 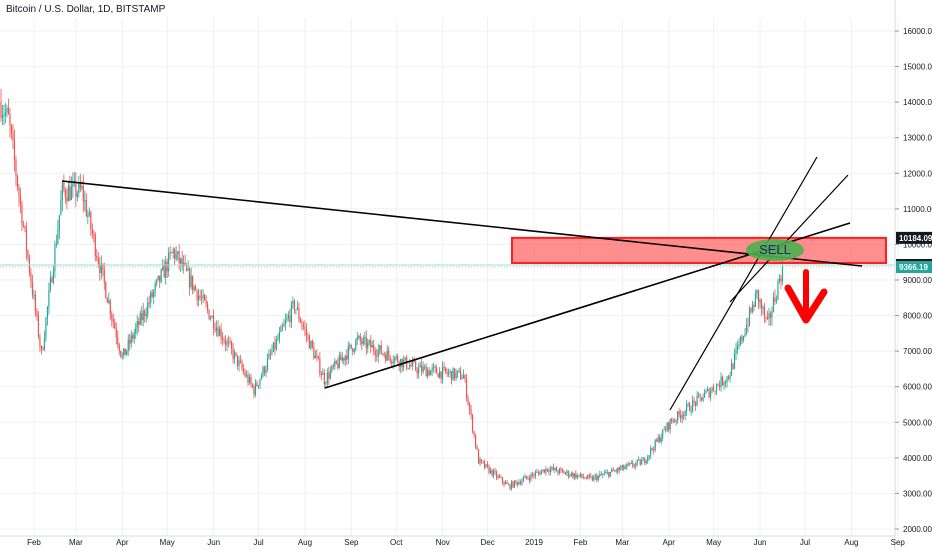 I want to click on fan-trendline, so click(x=789, y=238).